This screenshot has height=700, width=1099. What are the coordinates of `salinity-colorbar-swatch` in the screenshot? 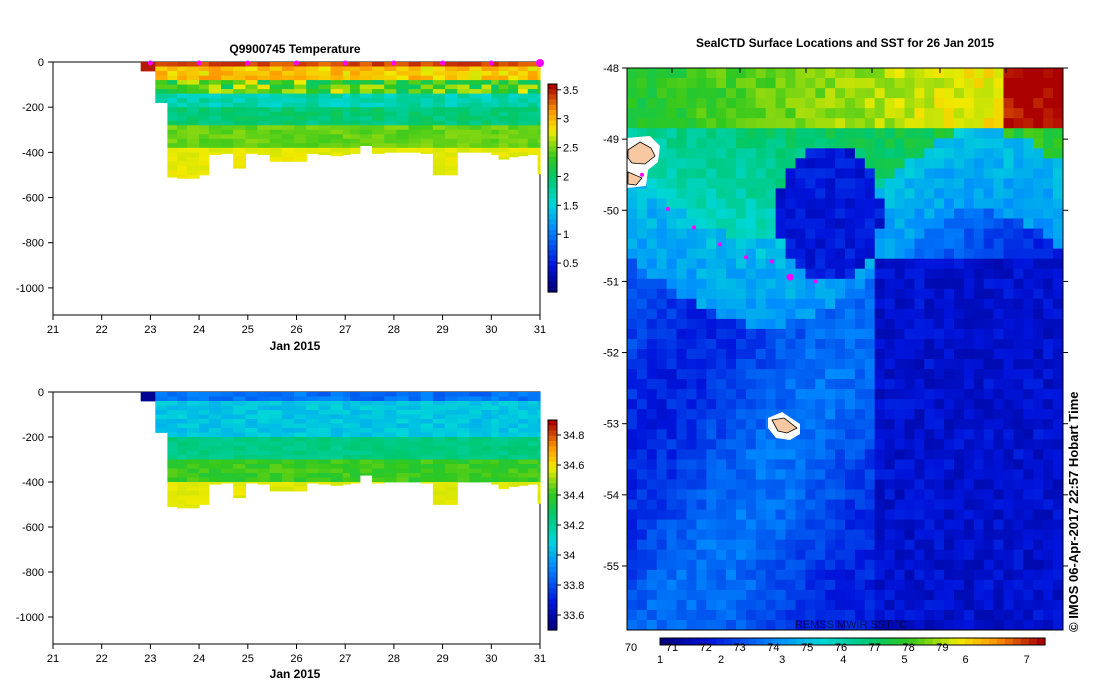 It's located at (552, 444).